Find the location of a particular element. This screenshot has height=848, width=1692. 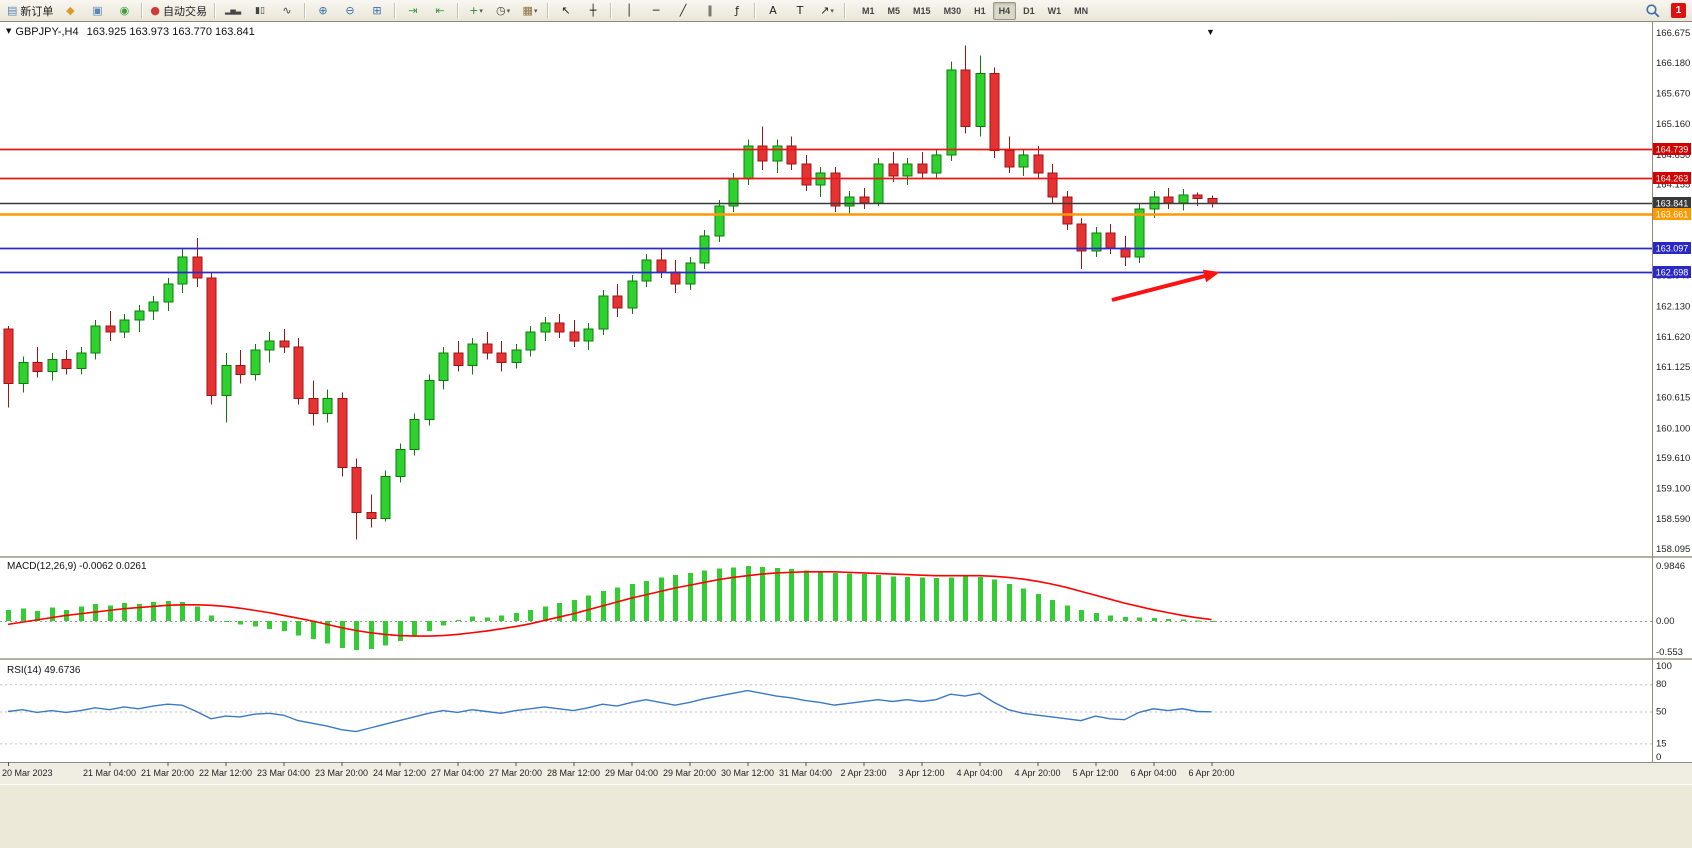

periods-button: ◷ ▾ is located at coordinates (503, 11).